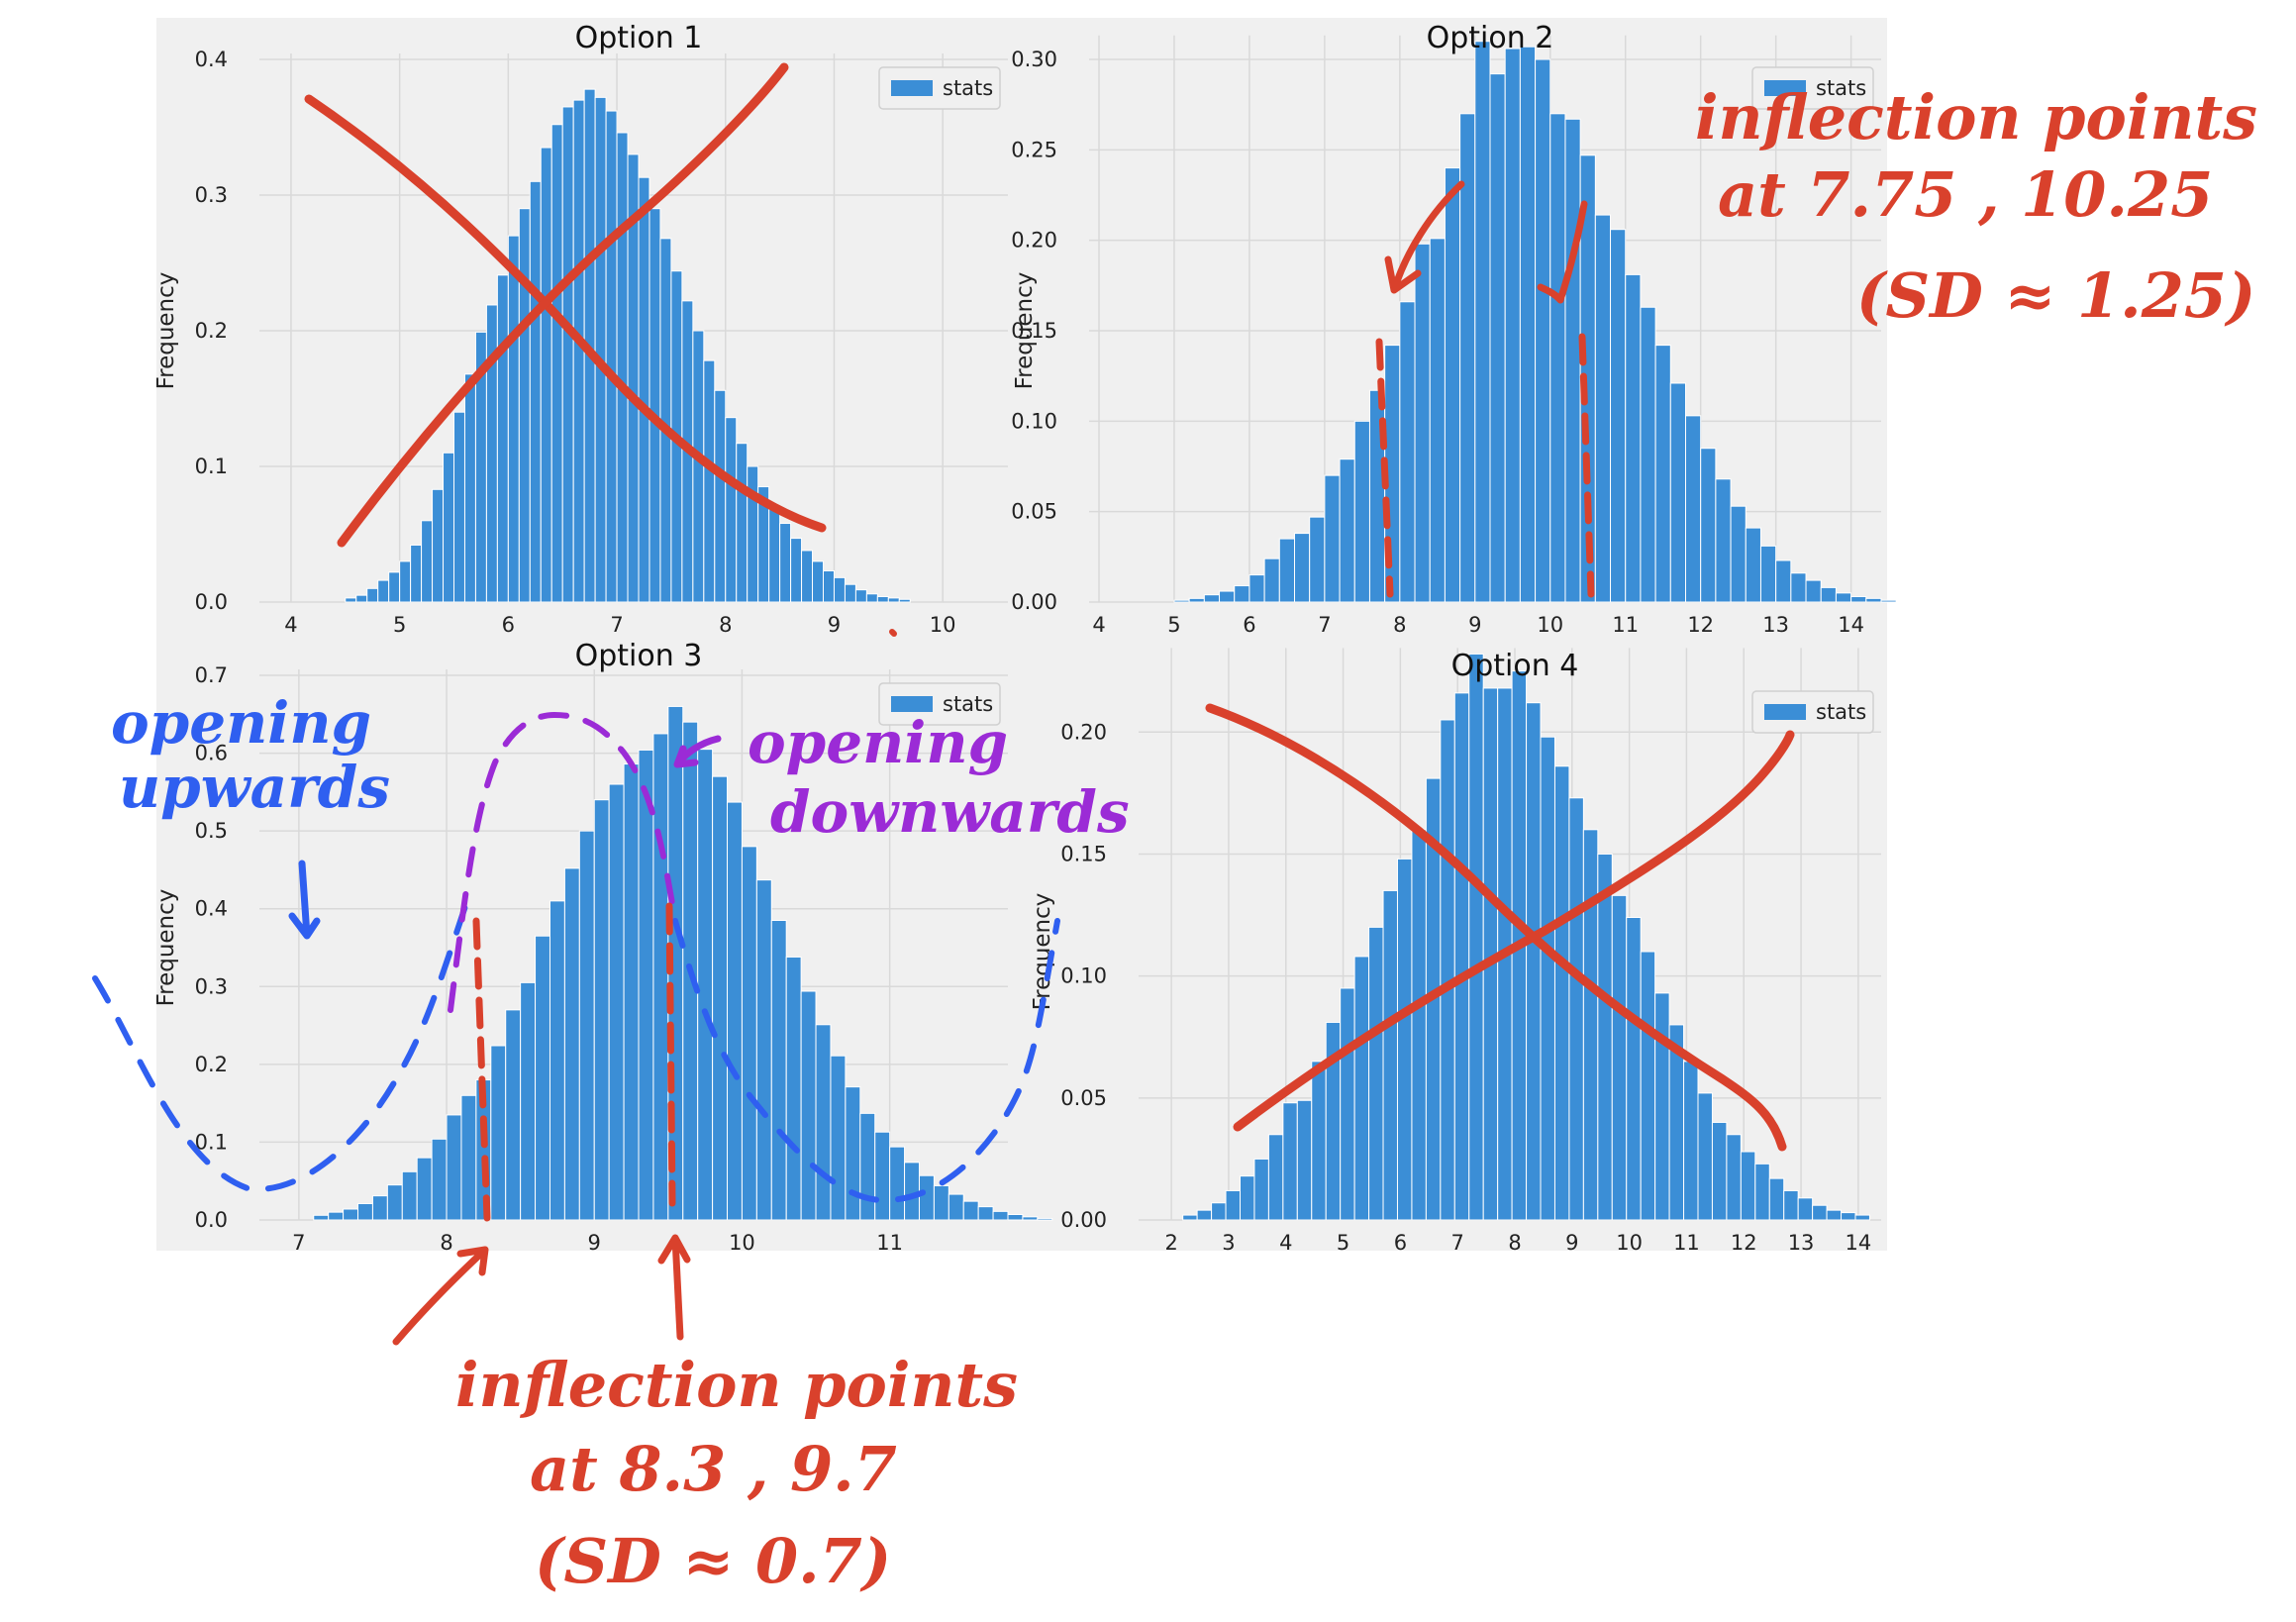 This screenshot has width=2296, height=1622. Describe the element at coordinates (441, 1296) in the screenshot. I see `option3-arrow-left` at that location.